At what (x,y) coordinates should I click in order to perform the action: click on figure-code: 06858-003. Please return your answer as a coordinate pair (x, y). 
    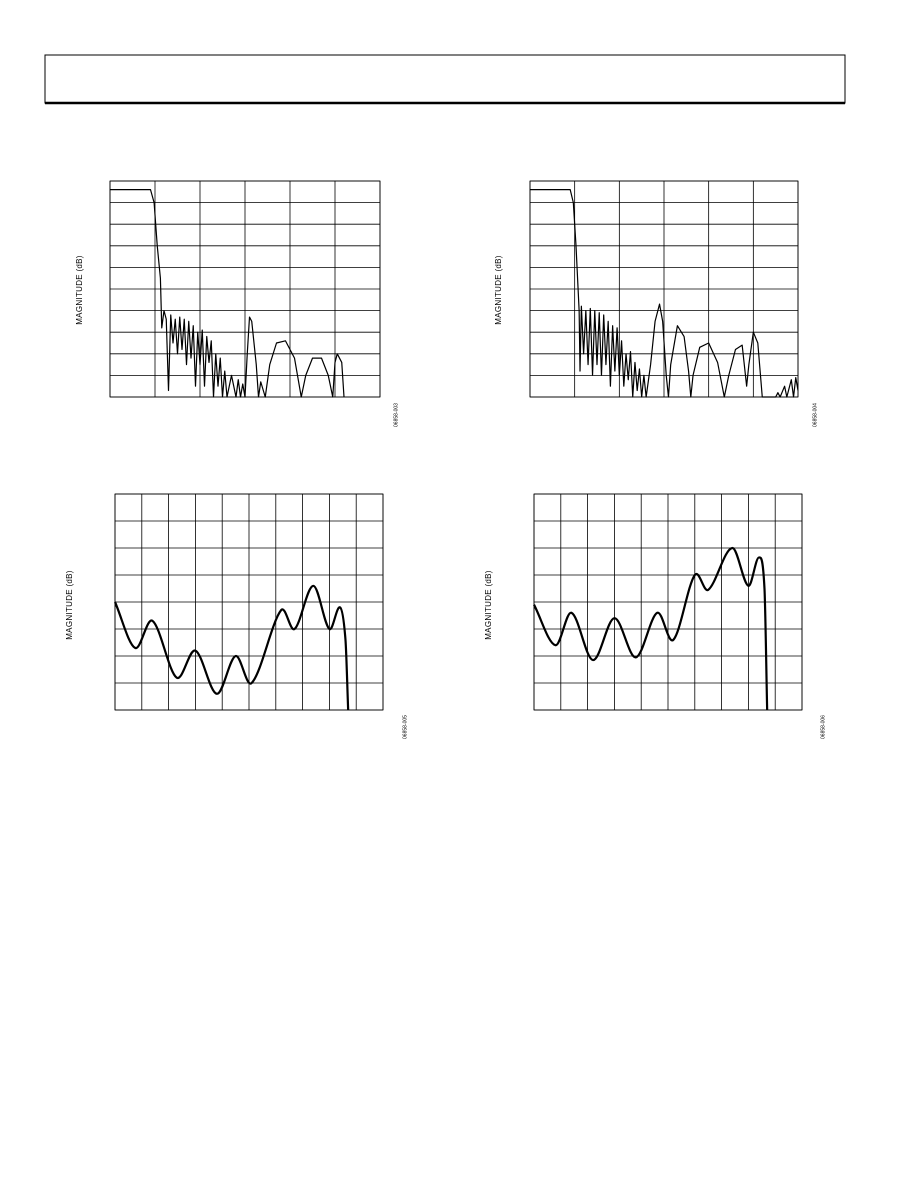
    Looking at the image, I should click on (396, 415).